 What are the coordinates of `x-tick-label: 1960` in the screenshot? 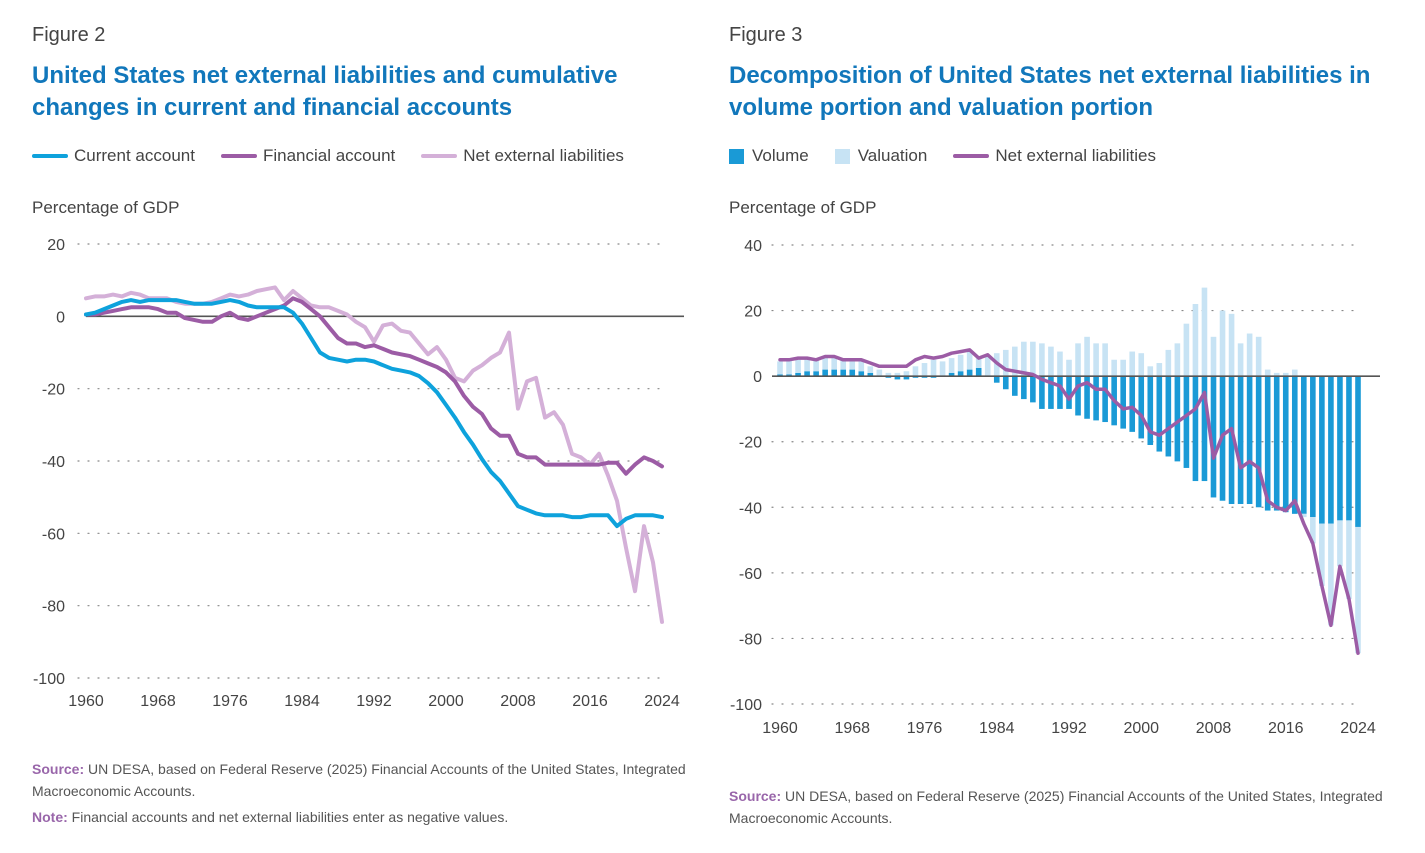 It's located at (780, 728).